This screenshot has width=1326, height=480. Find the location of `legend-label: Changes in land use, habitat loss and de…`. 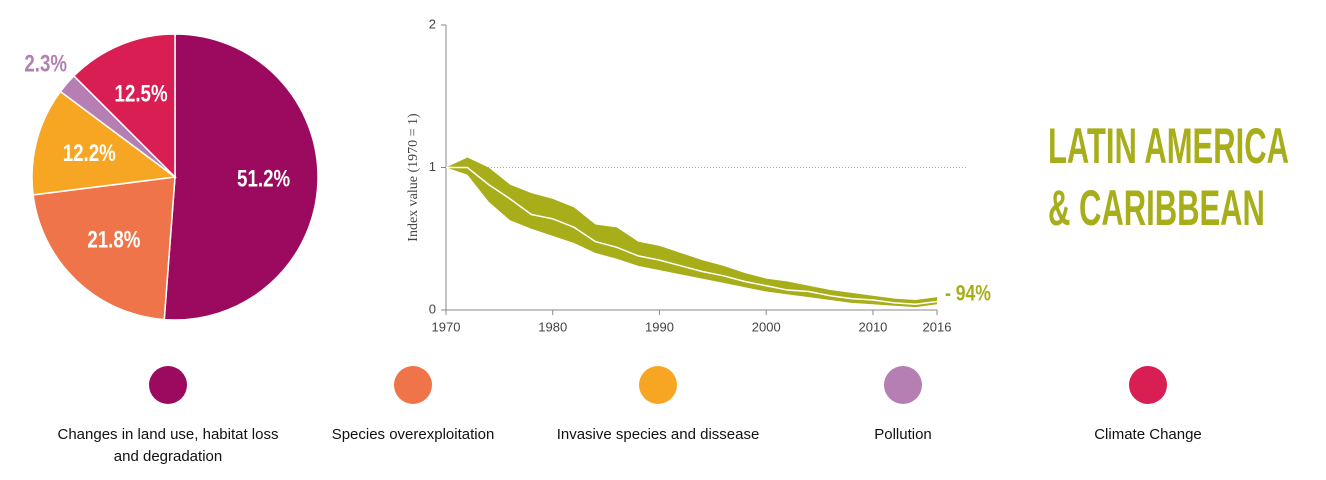

legend-label: Changes in land use, habitat loss and de… is located at coordinates (168, 445).